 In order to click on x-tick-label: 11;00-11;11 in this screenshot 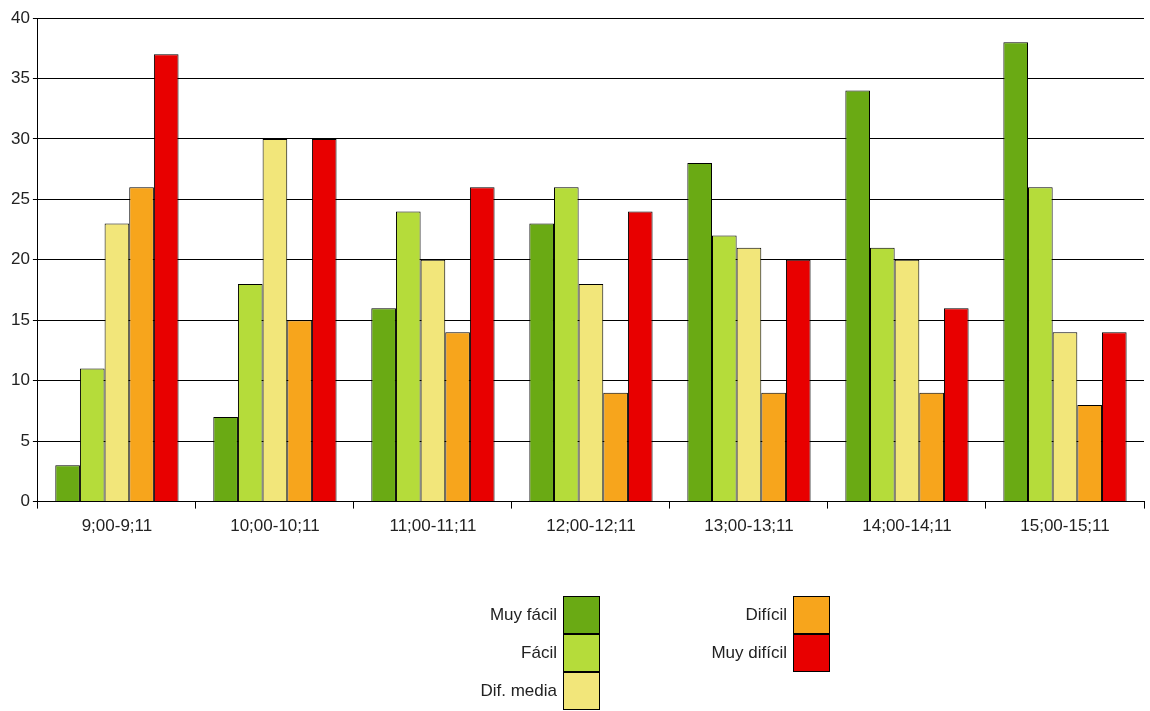, I will do `click(433, 526)`.